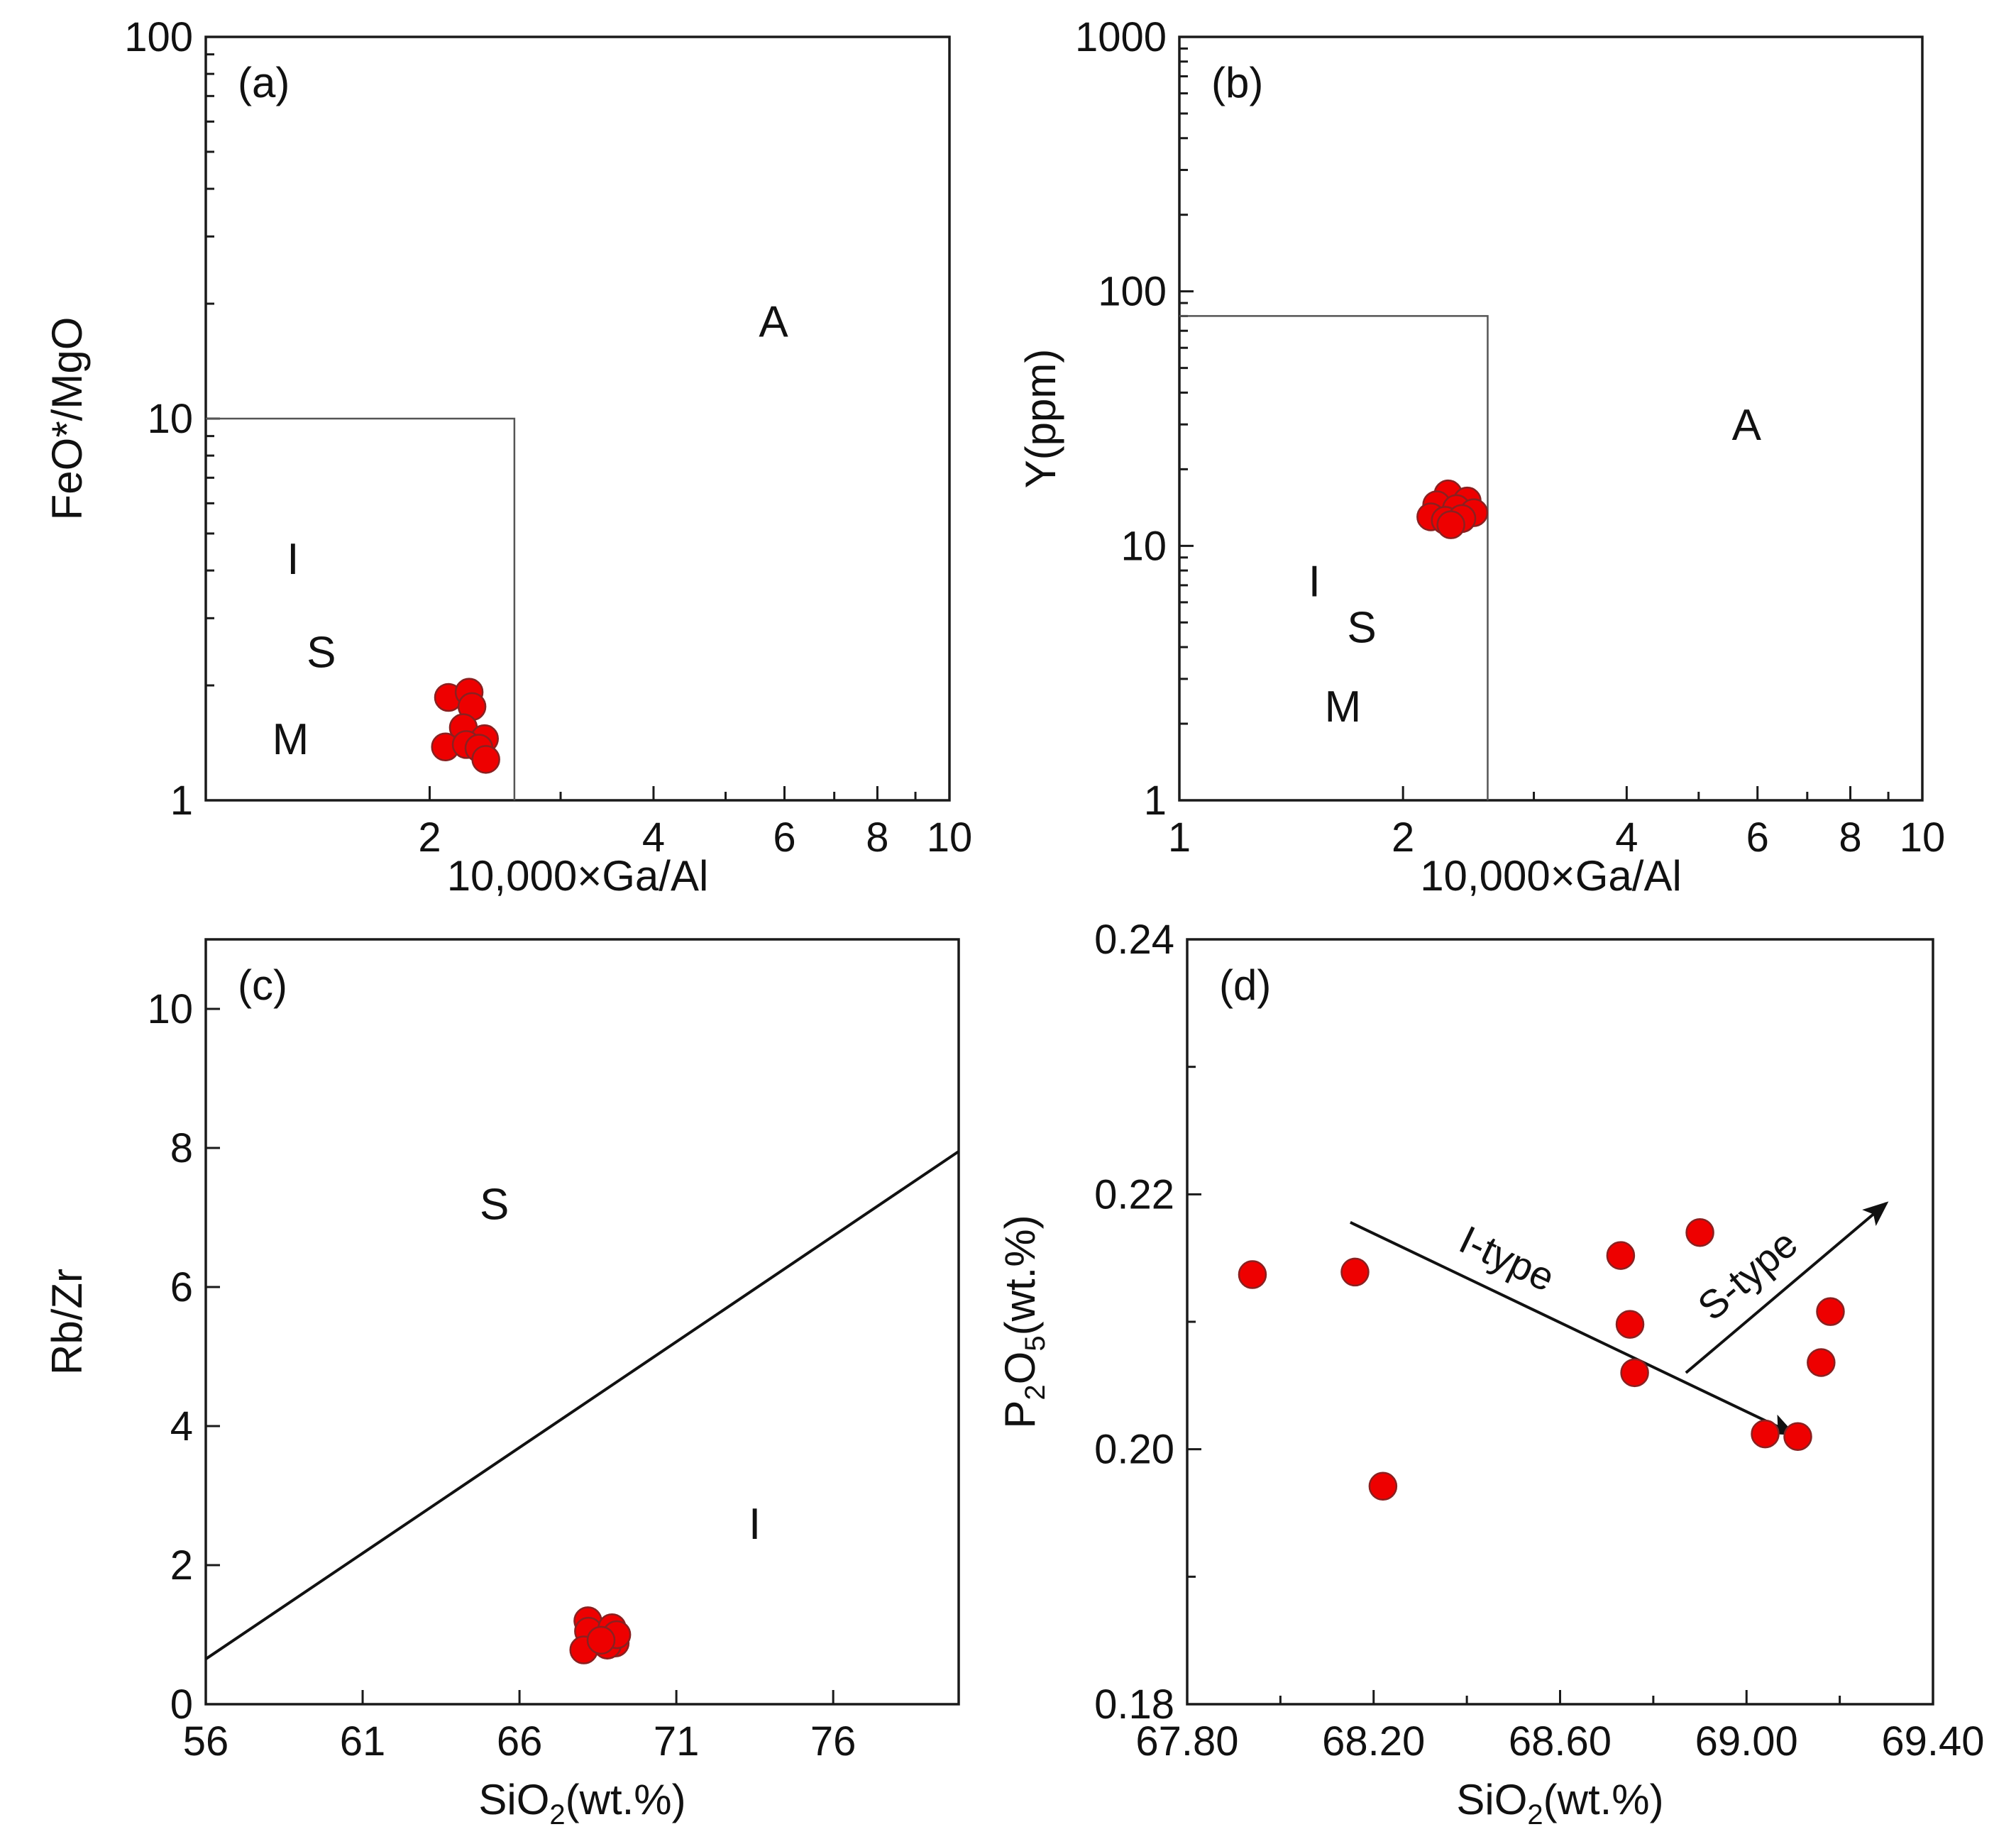 The width and height of the screenshot is (2016, 1839). I want to click on y-tick-label-d: 0.24, so click(1134, 940).